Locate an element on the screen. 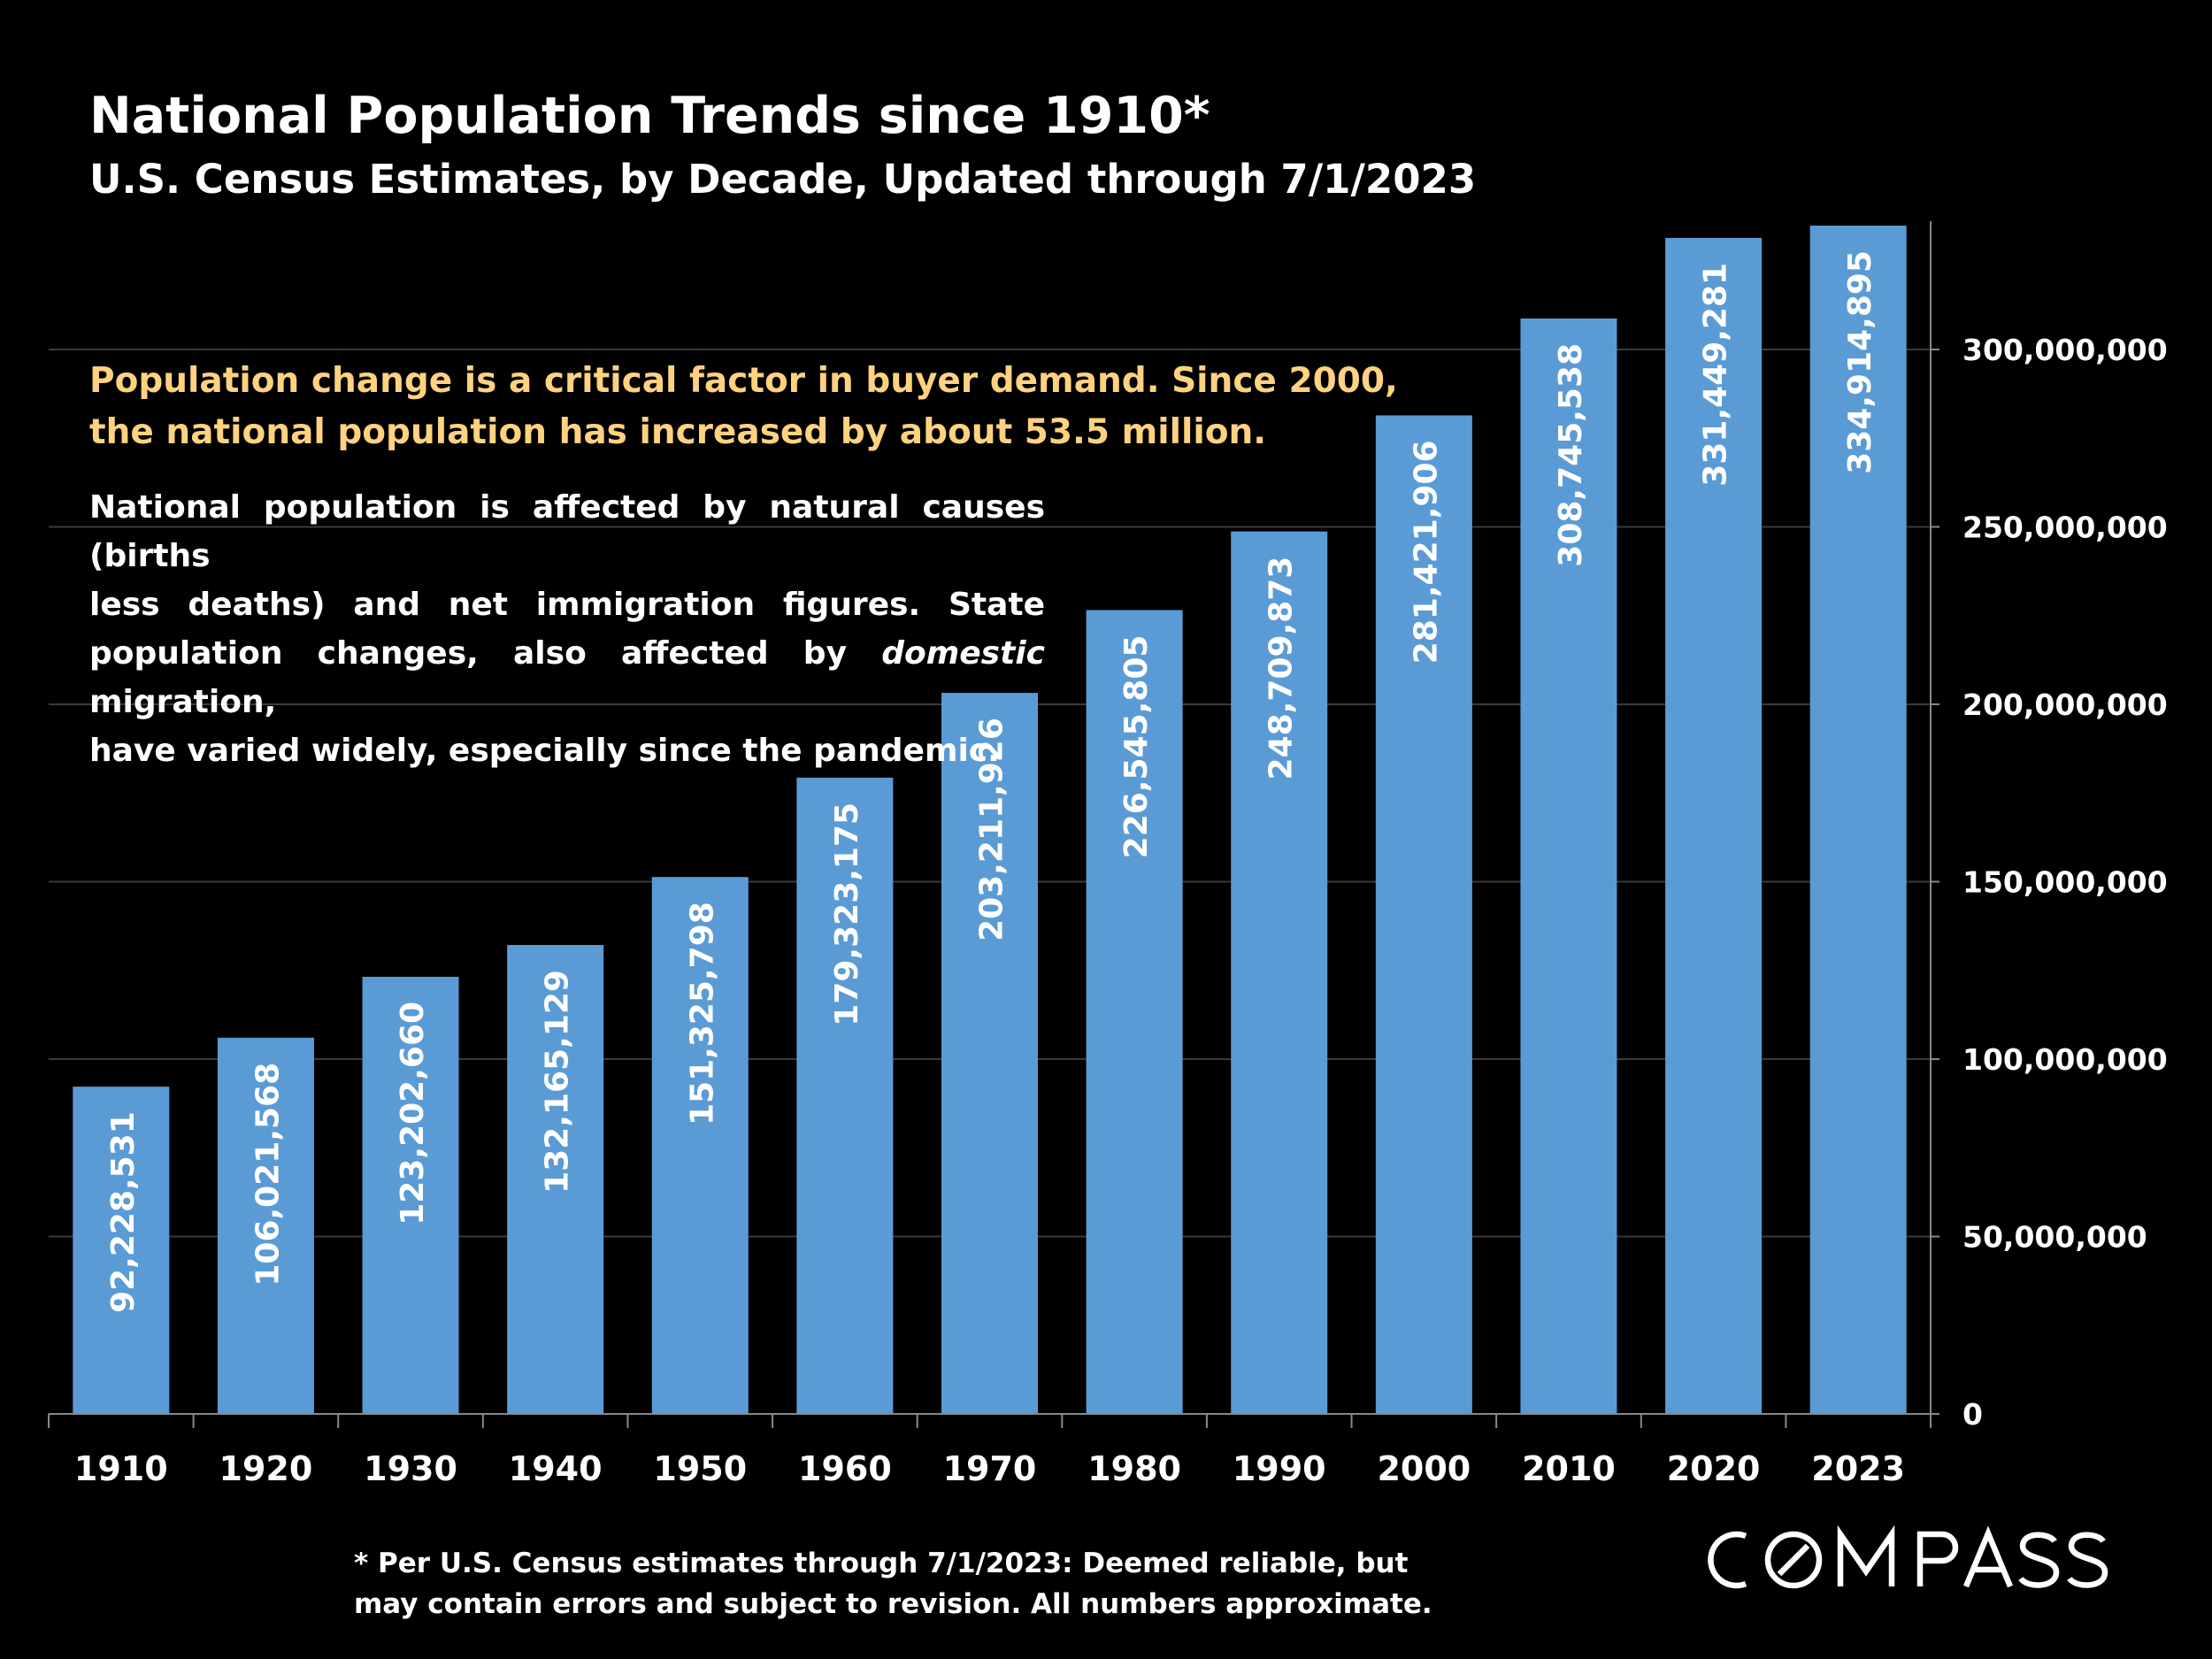  data-label-1950: 151,325,798 is located at coordinates (702, 1014).